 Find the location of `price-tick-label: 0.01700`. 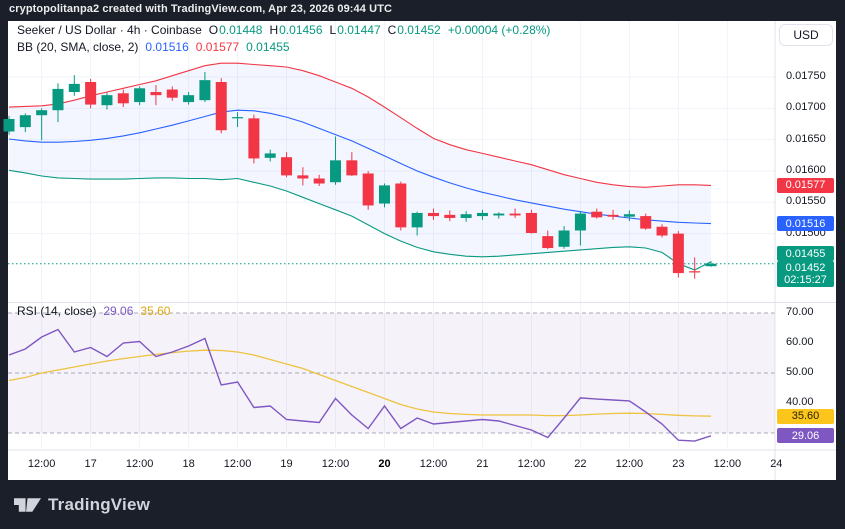

price-tick-label: 0.01700 is located at coordinates (806, 107).